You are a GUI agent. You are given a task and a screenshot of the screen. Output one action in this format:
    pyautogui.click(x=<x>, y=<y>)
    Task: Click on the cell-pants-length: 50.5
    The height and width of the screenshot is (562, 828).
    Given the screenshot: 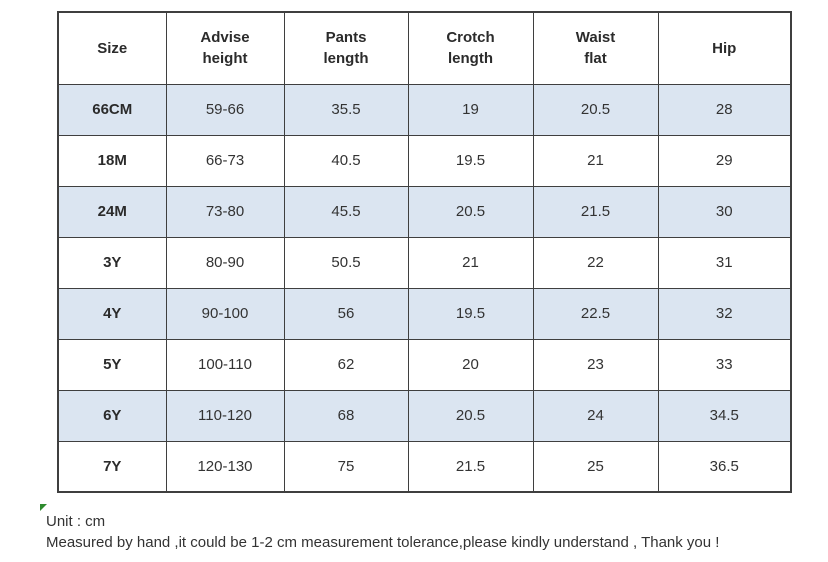 What is the action you would take?
    pyautogui.click(x=346, y=262)
    